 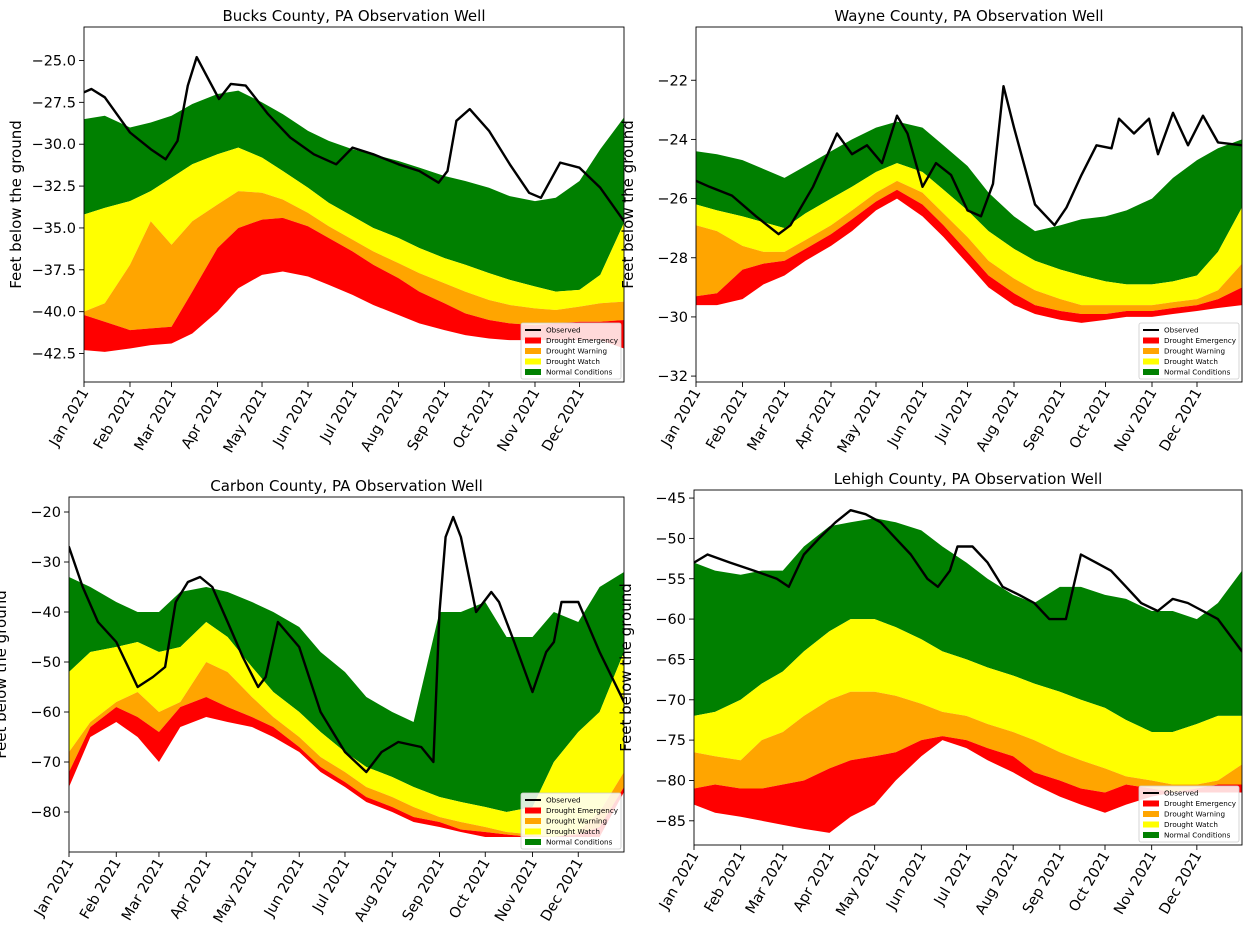 I want to click on y-tick-label: −75, so click(x=670, y=741).